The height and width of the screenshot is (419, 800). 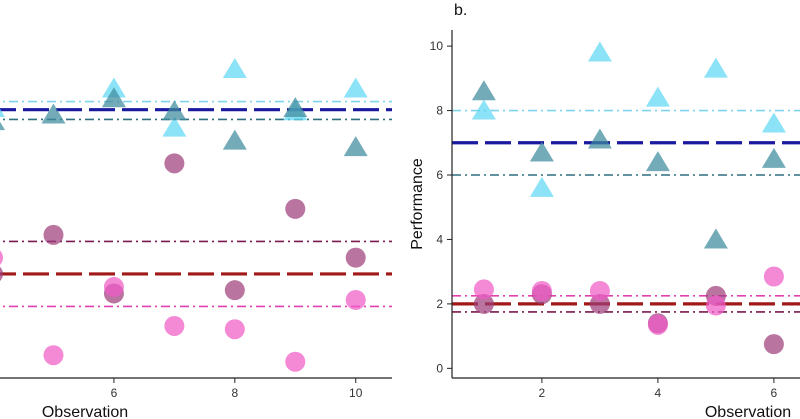 I want to click on y-tick-label: 2, so click(x=439, y=304).